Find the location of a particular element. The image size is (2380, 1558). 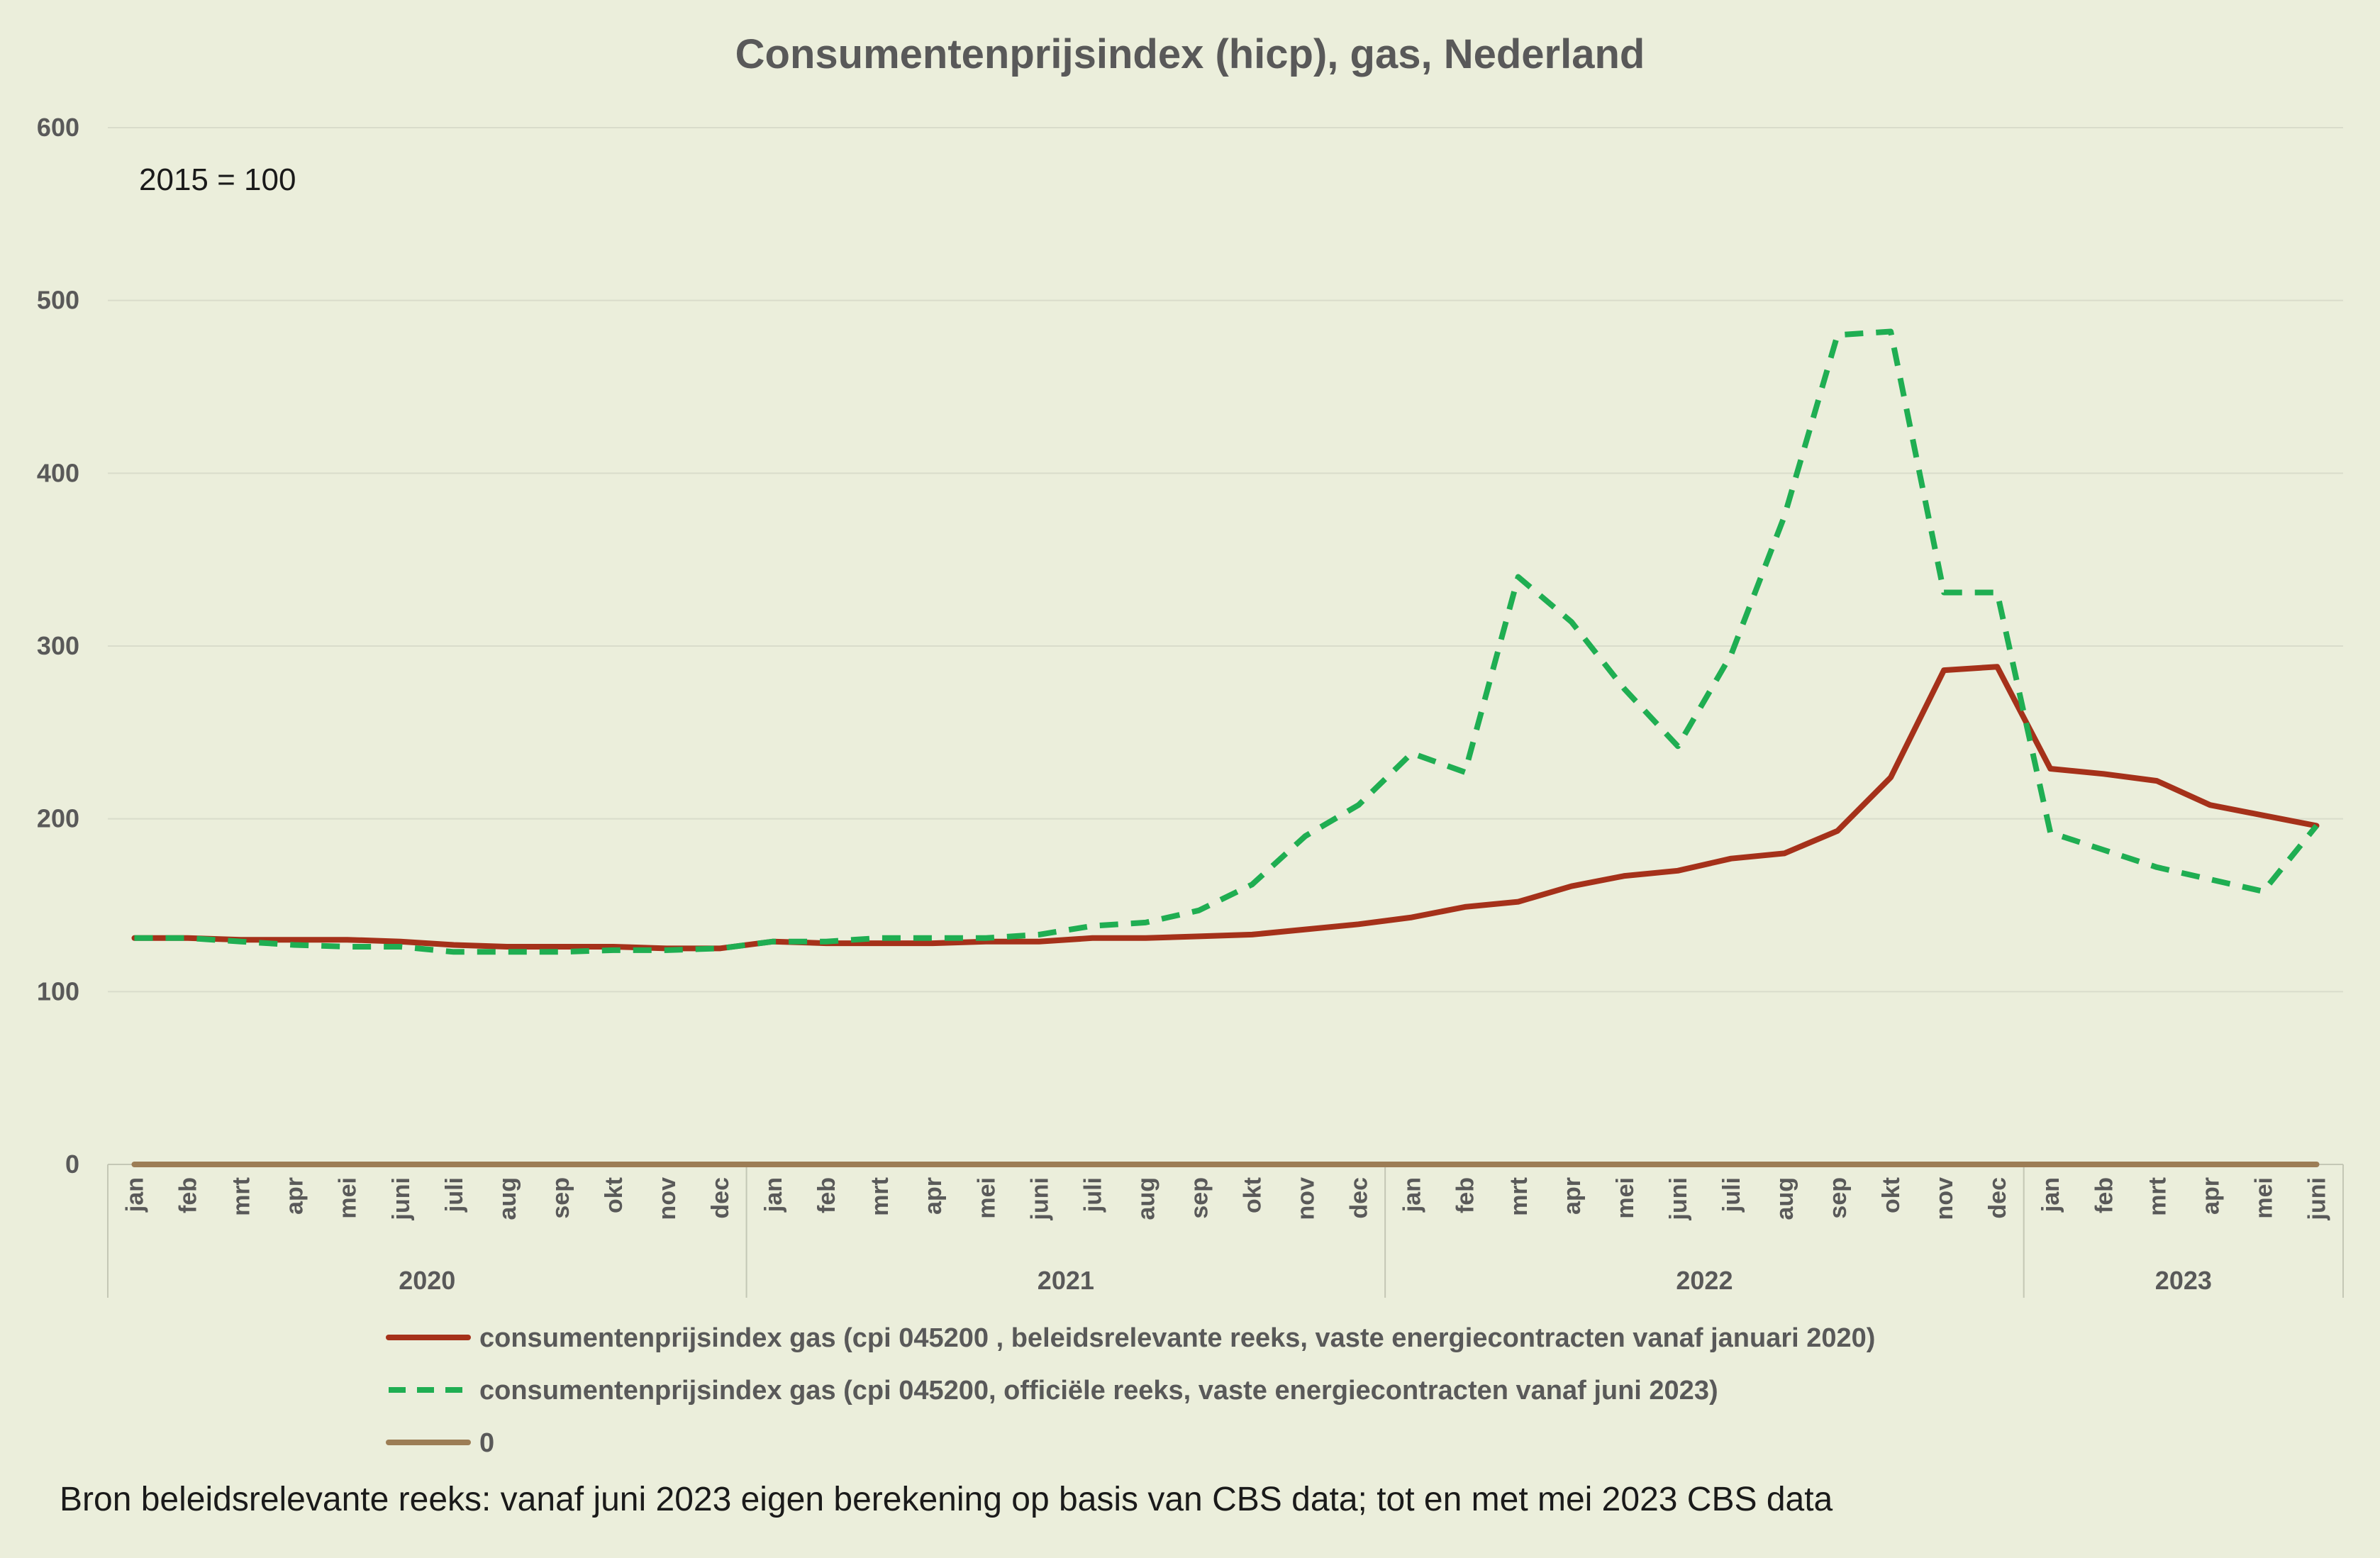

y-tick-label: 200 is located at coordinates (58, 818).